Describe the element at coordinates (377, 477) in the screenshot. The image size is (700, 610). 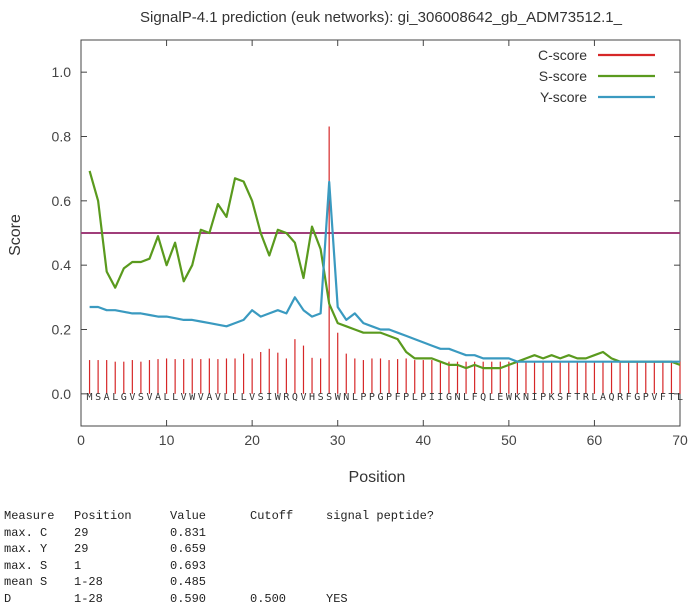
I see `x-axis-label: Position` at that location.